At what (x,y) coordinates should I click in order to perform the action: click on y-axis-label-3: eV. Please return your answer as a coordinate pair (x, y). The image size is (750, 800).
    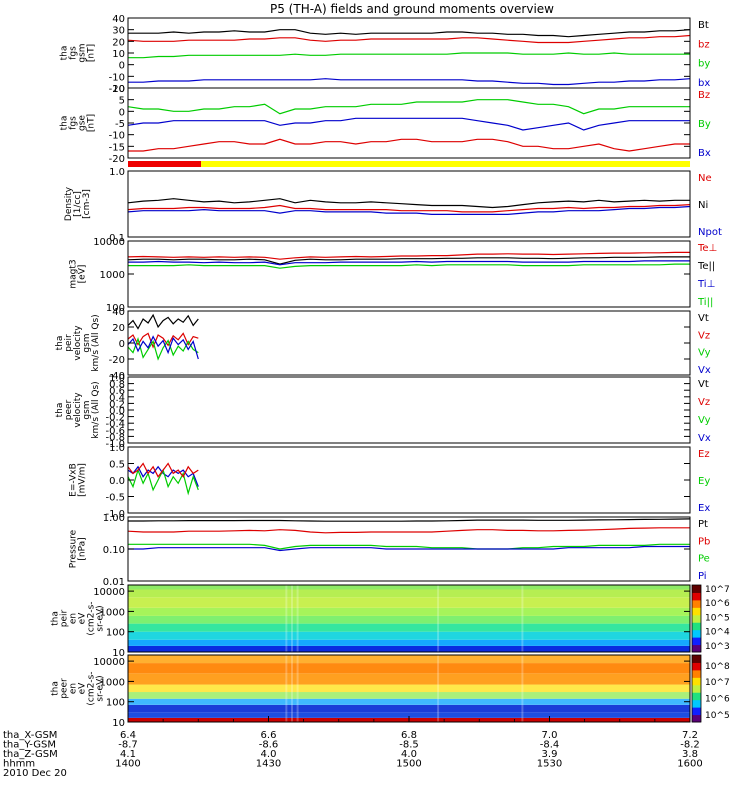
    Looking at the image, I should click on (83, 618).